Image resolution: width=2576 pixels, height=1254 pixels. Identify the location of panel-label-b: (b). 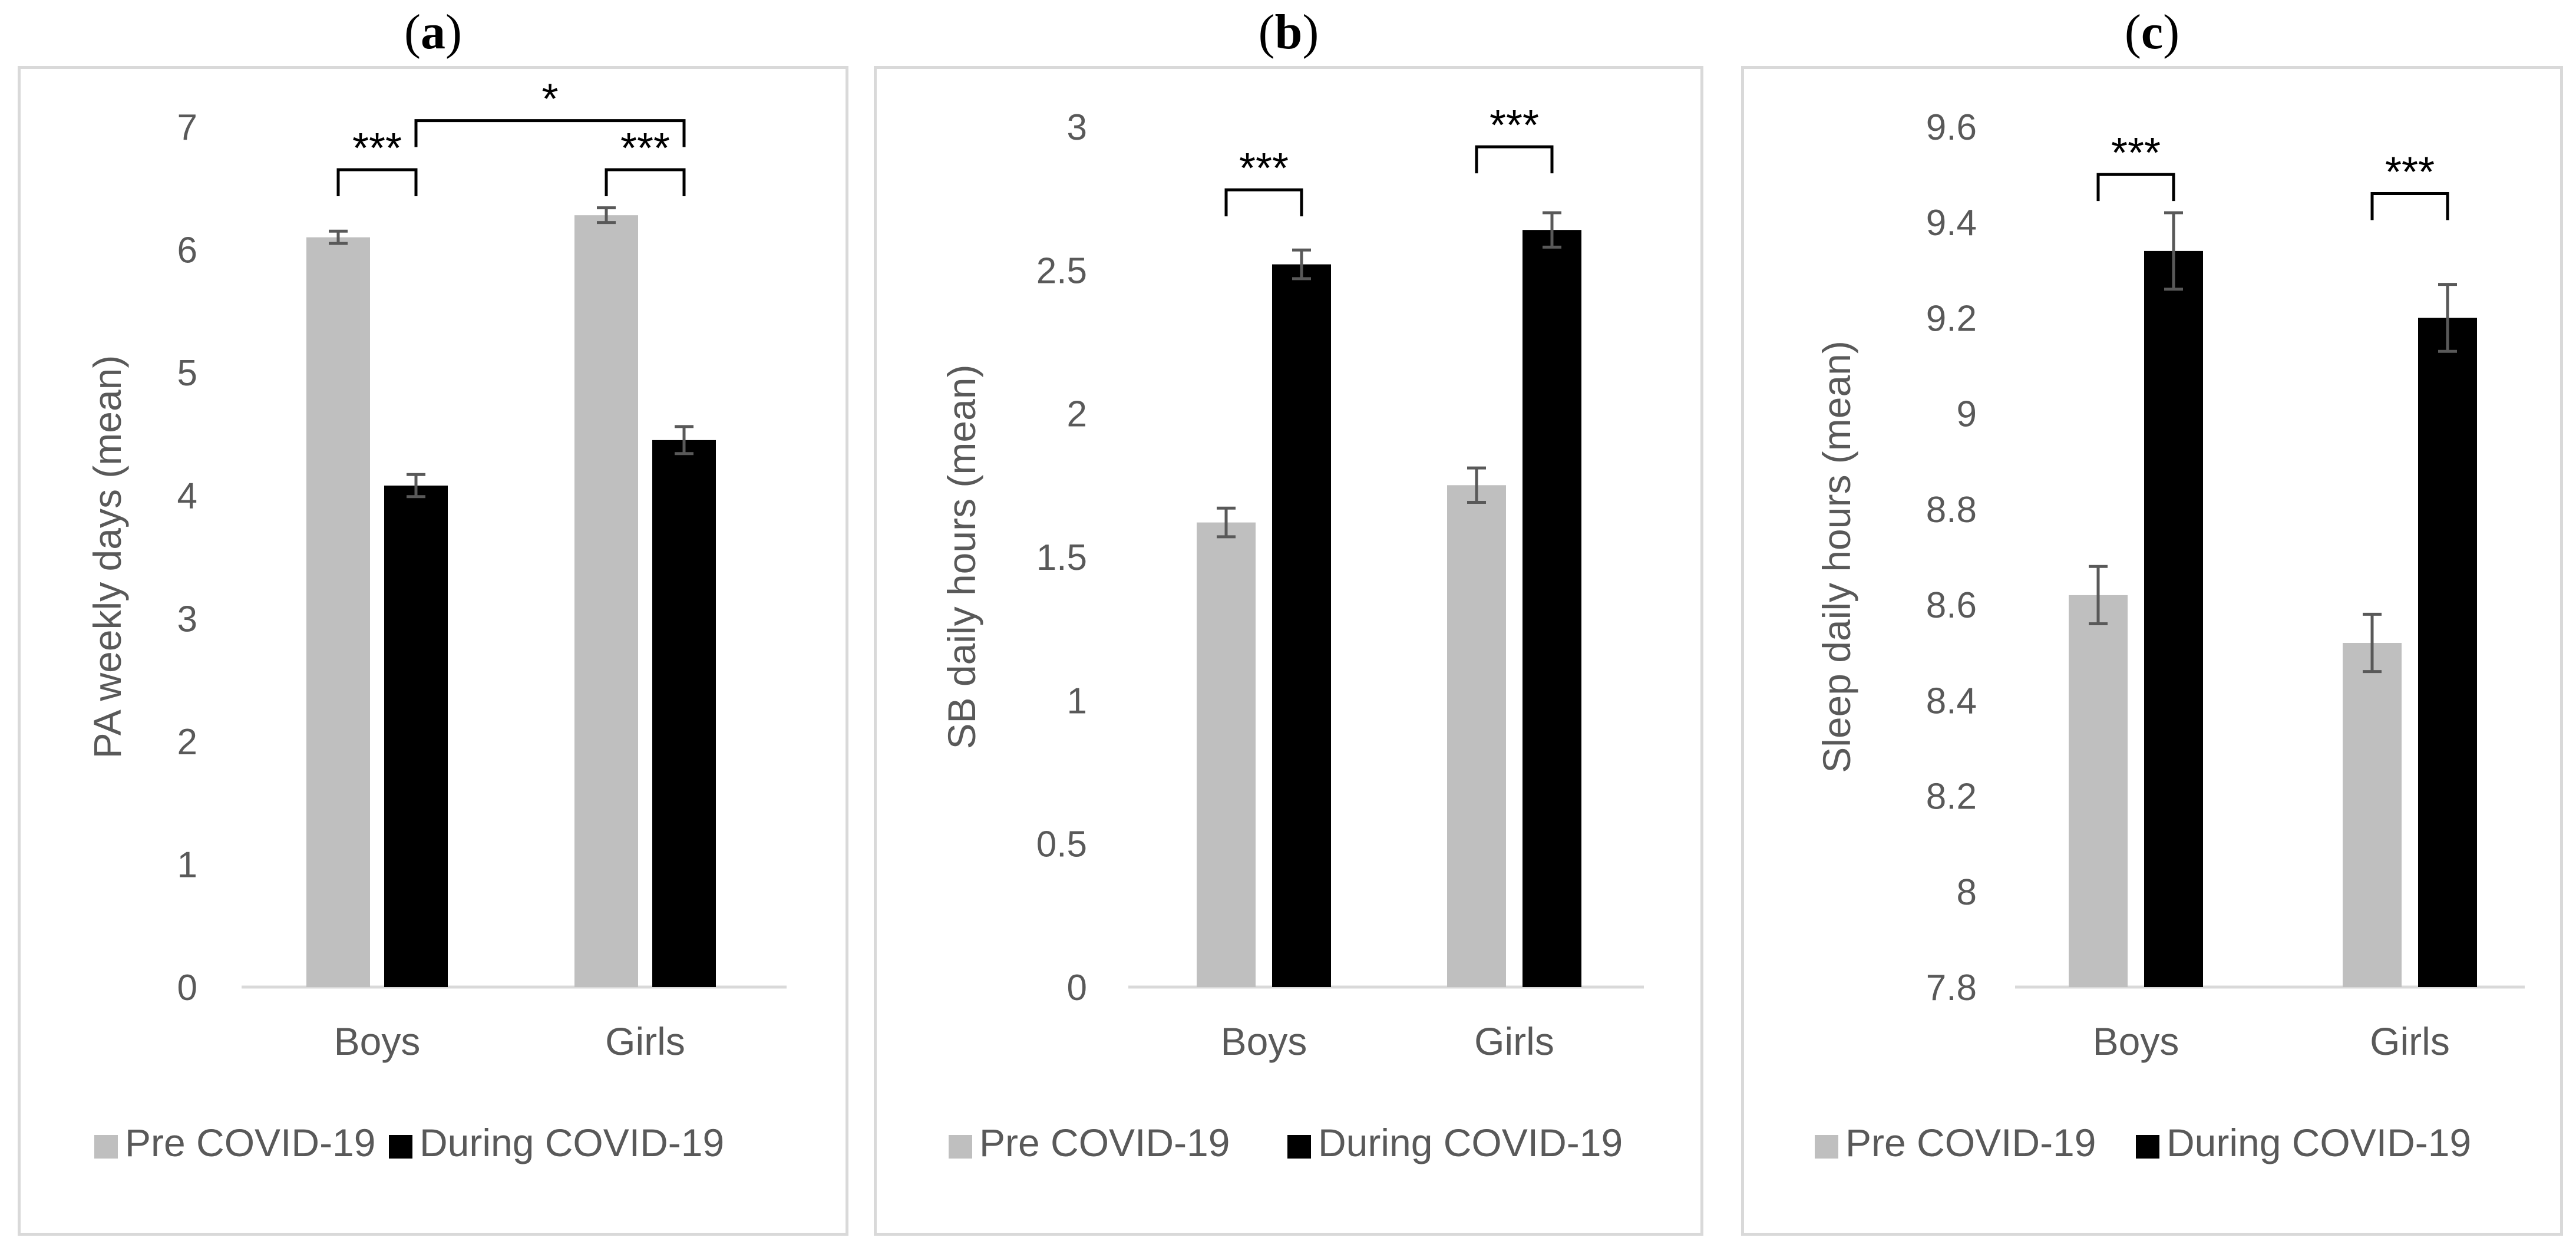
(1288, 32).